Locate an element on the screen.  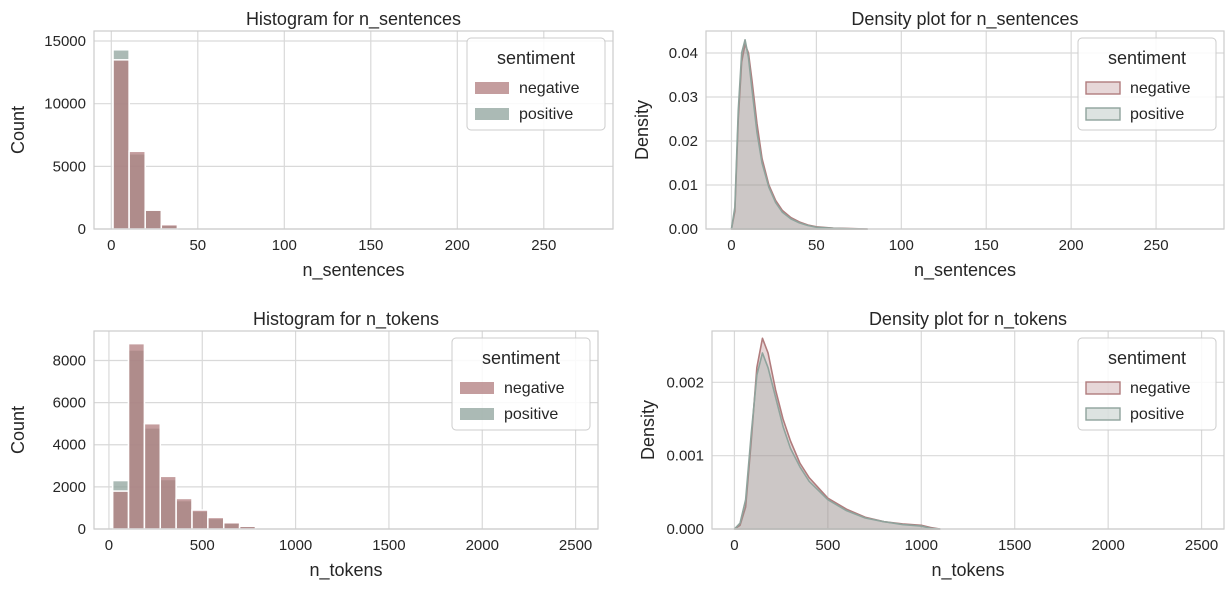
y-tick-label: 0.000 is located at coordinates (685, 529).